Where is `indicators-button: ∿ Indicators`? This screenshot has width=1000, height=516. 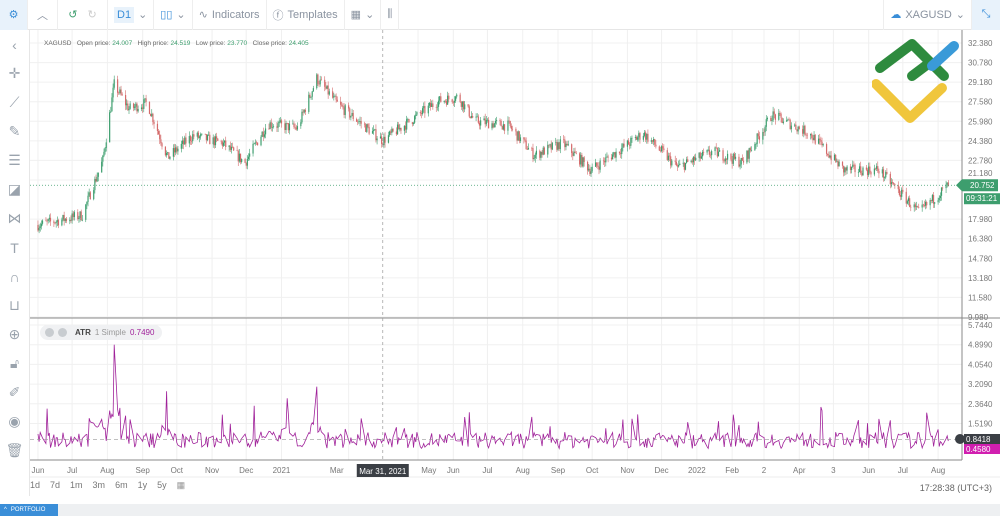
indicators-button: ∿ Indicators is located at coordinates (230, 15).